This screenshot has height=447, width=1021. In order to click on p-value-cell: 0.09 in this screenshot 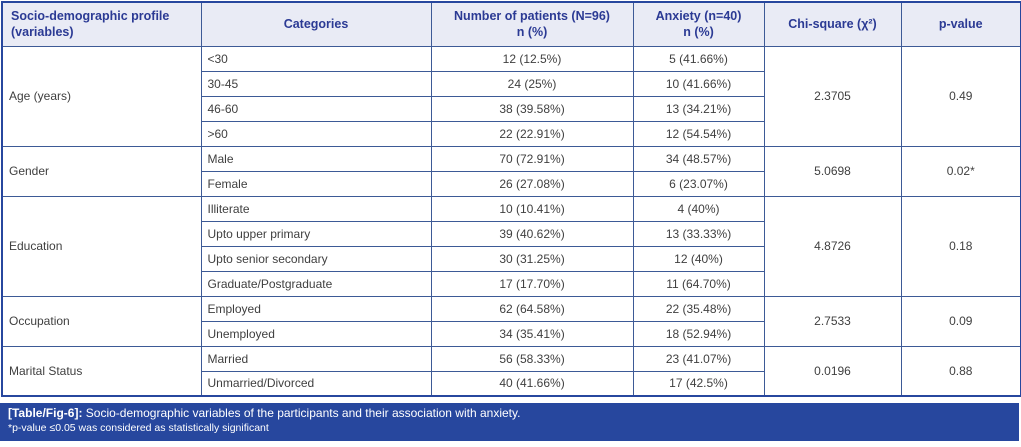, I will do `click(960, 321)`.